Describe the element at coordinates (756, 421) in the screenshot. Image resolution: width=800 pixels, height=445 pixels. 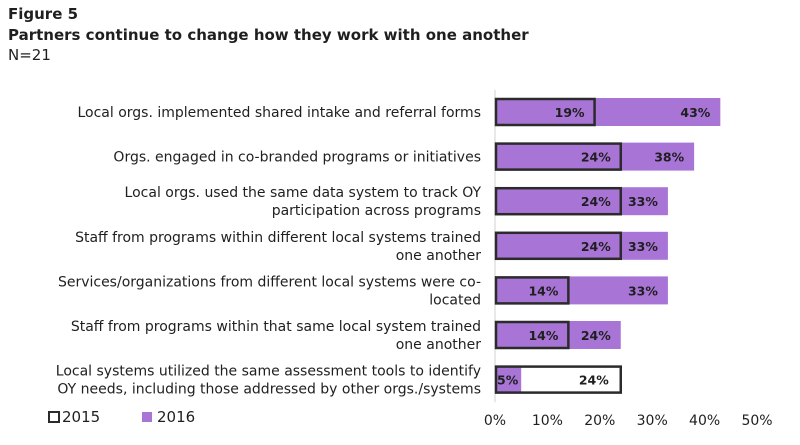
I see `x-tick-label: 50%` at that location.